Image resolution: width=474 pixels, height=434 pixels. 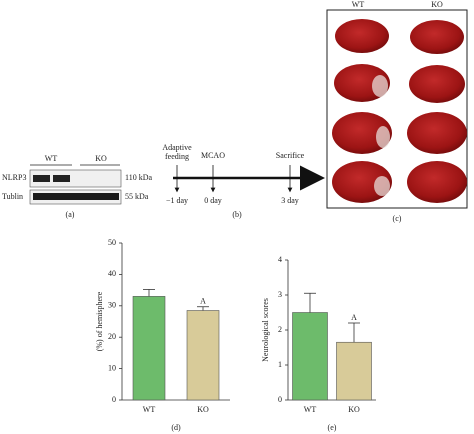 I want to click on panel-label: (d), so click(x=176, y=427).